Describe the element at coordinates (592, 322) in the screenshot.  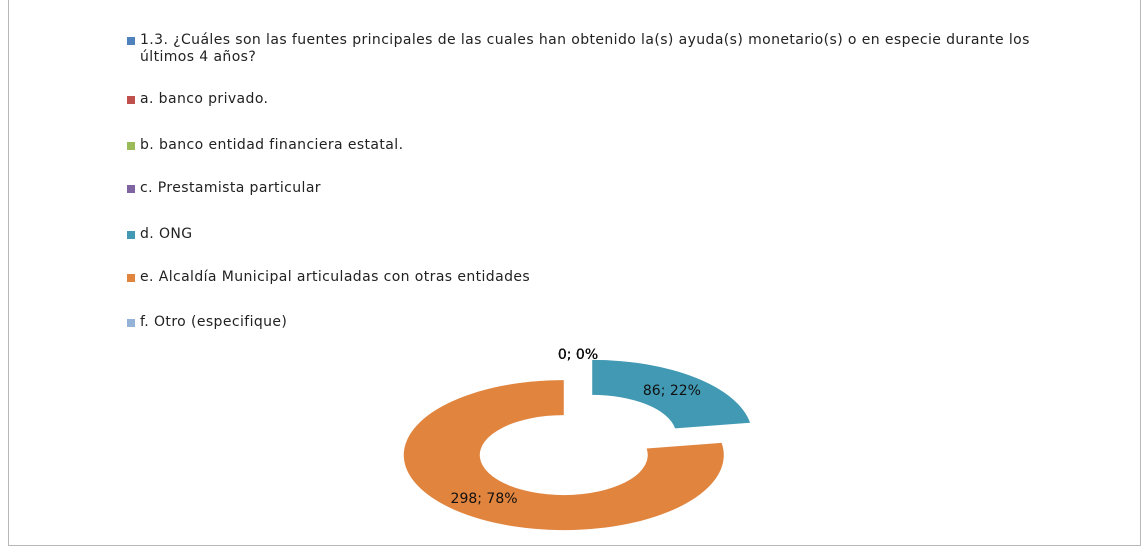
I see `legend-item: f. Otro (especifique)` at that location.